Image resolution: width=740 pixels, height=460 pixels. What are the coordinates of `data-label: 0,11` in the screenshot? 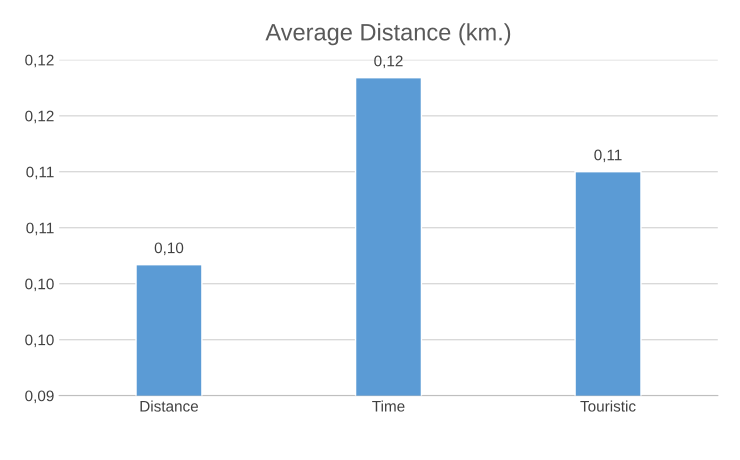 It's located at (608, 156).